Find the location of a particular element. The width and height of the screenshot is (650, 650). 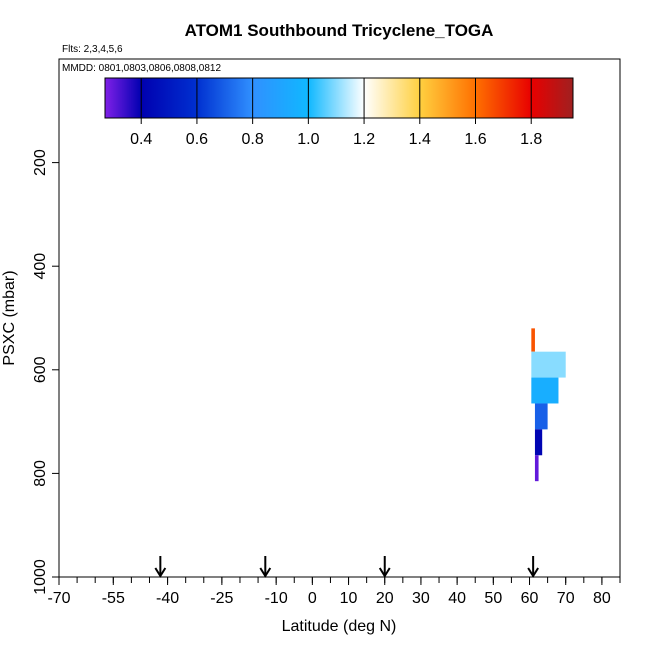

y-tick-label: 600 is located at coordinates (40, 369).